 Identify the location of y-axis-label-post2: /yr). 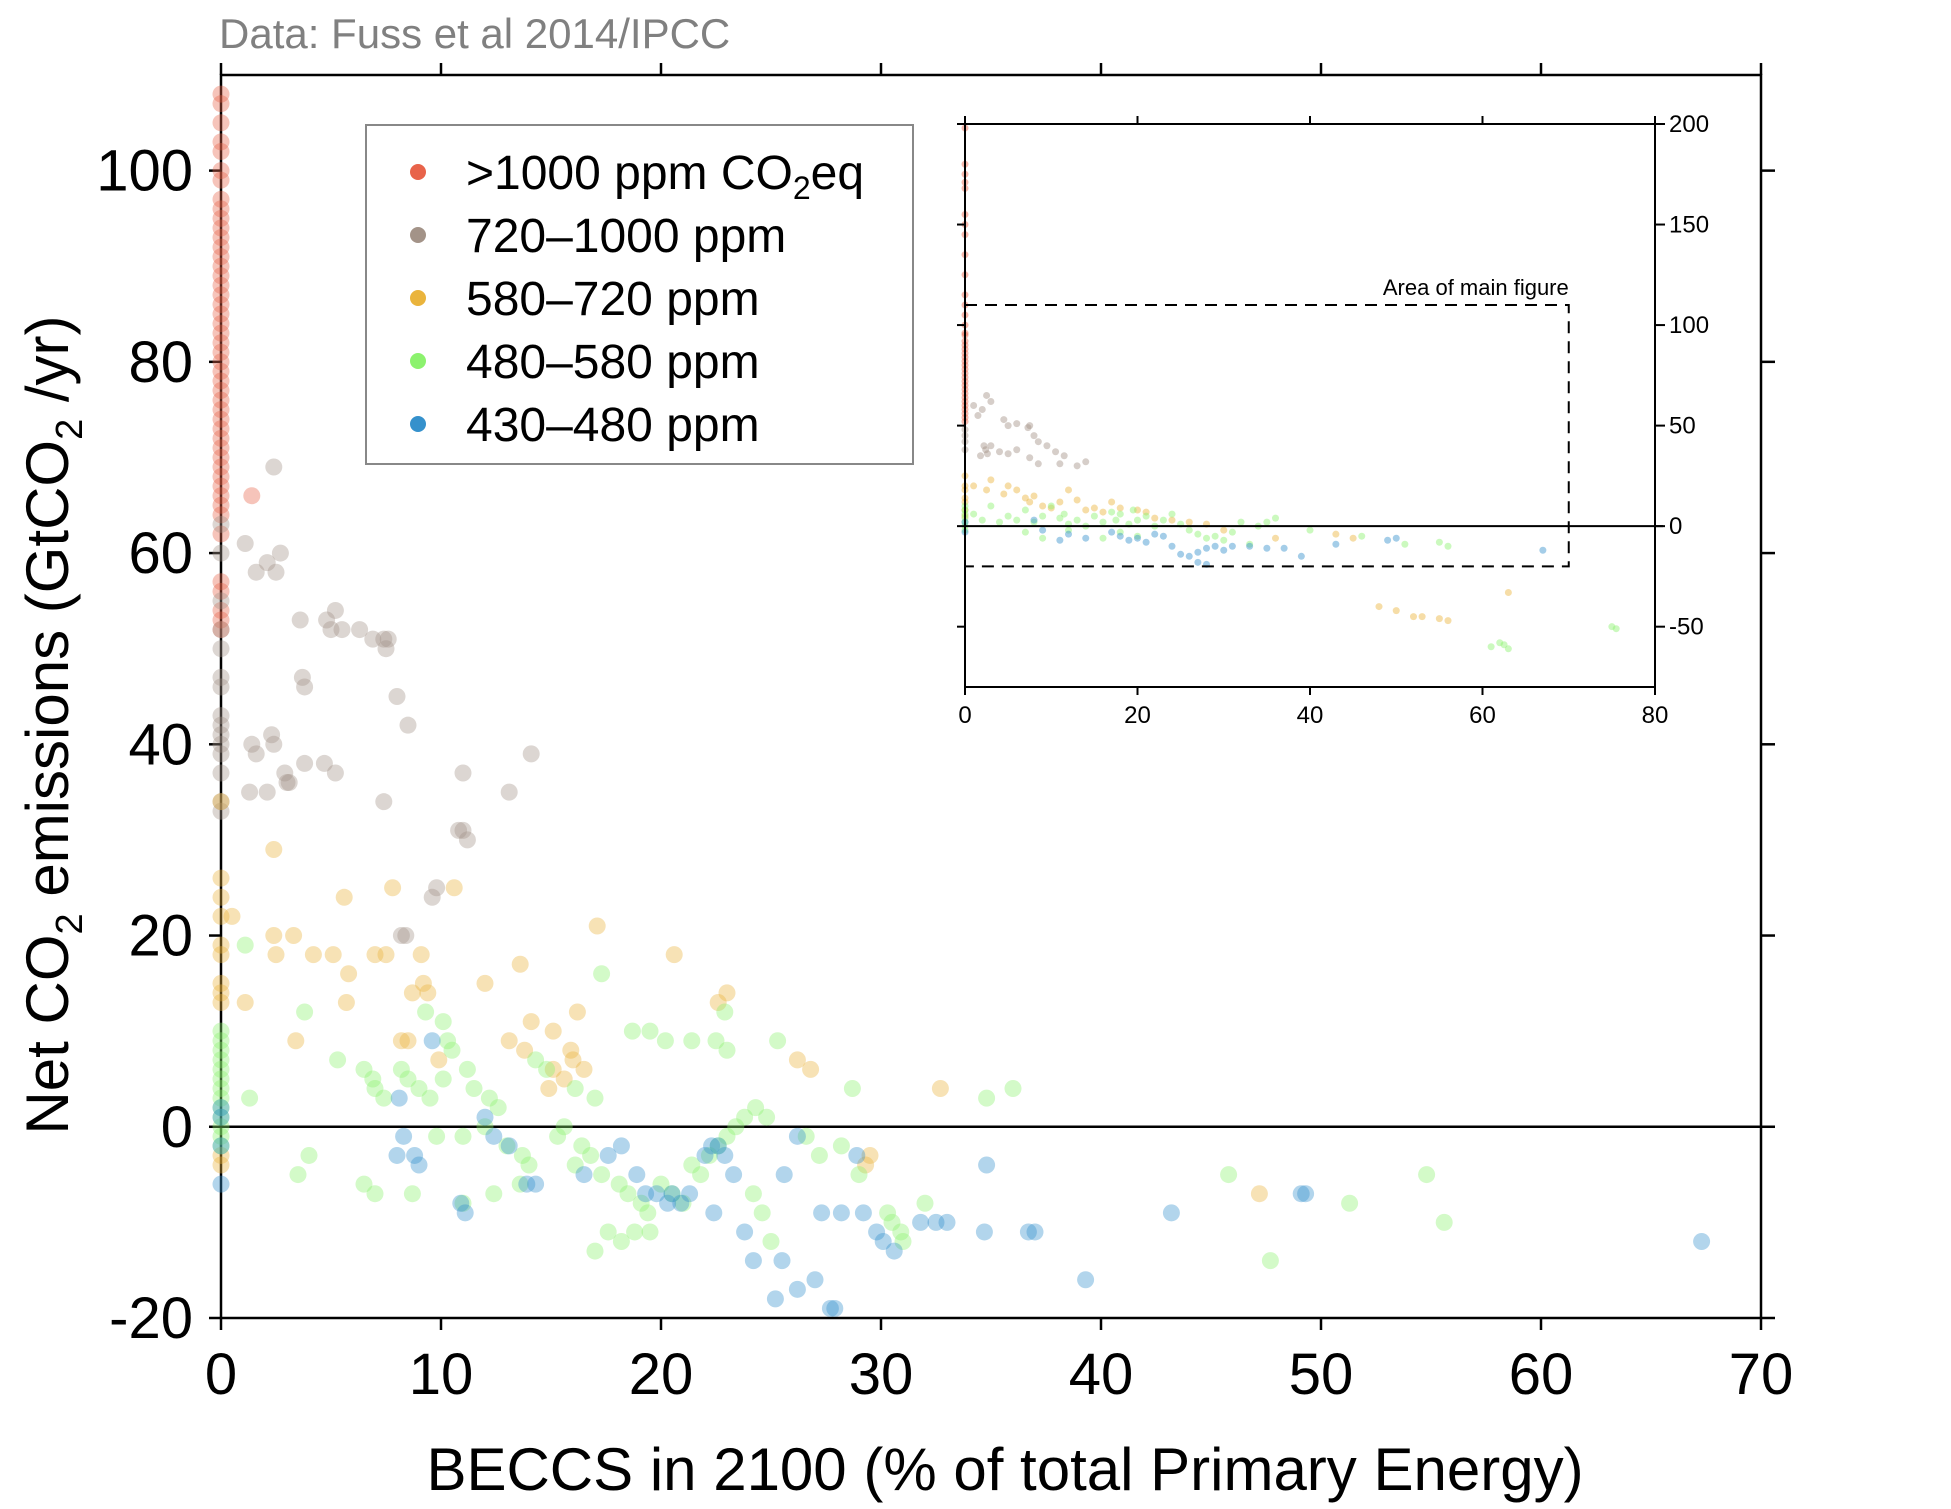
(47, 366).